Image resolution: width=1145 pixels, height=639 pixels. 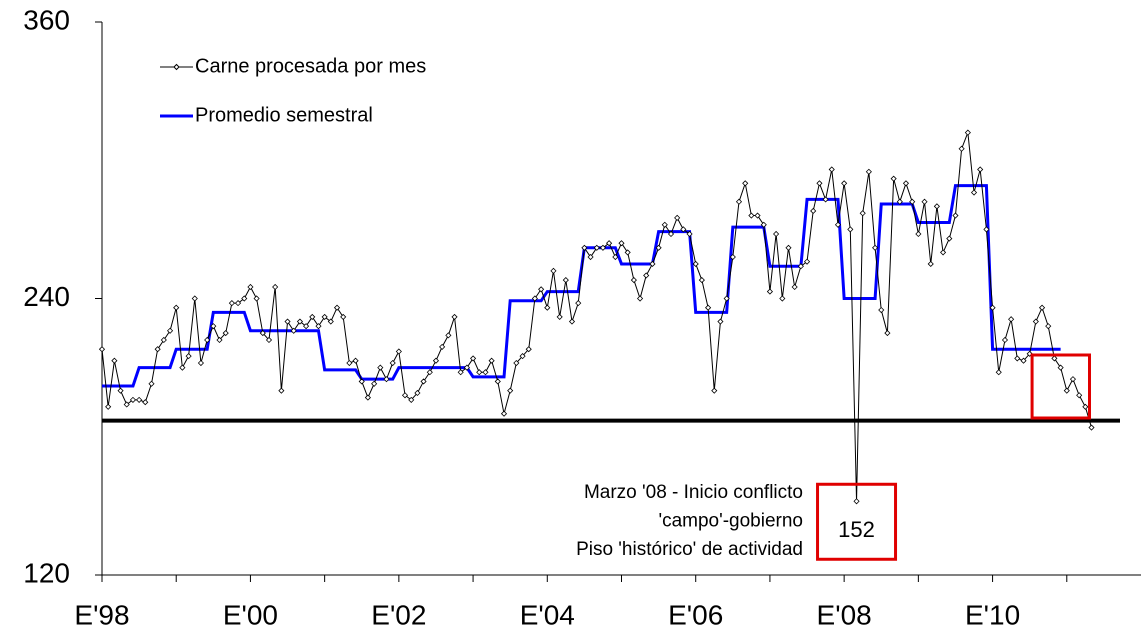 I want to click on x-tick-label: E'06, so click(x=695, y=614).